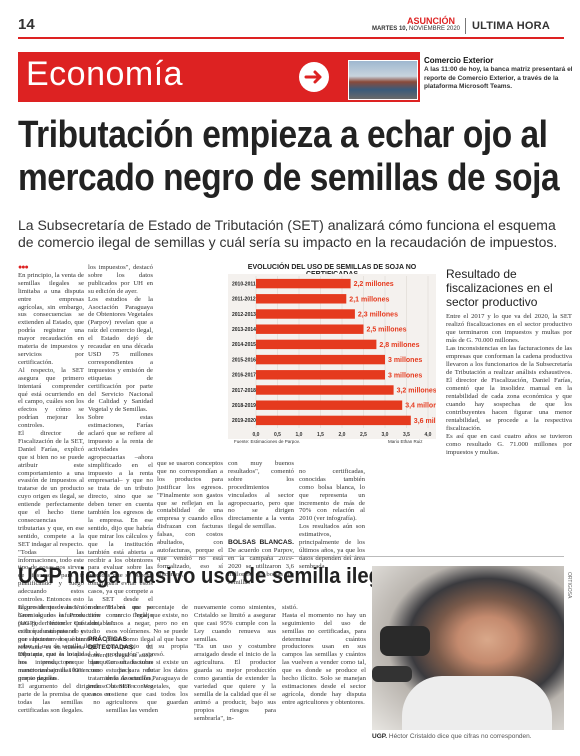  What do you see at coordinates (244, 421) in the screenshot?
I see `category-label: 2019-2020` at bounding box center [244, 421].